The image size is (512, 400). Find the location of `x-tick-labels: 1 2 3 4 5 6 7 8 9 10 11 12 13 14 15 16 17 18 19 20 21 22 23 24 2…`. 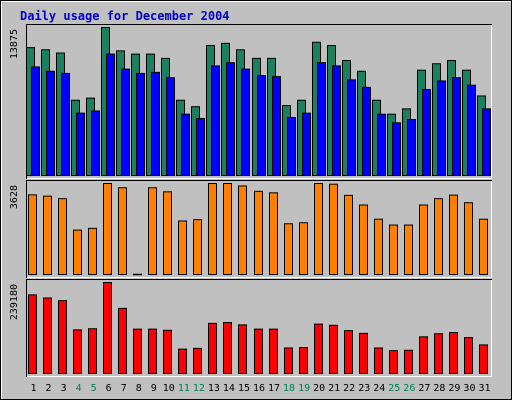

x-tick-labels: 1 2 3 4 5 6 7 8 9 10 11 12 13 14 15 16 17 18 19 20 21 22 23 24 2… is located at coordinates (261, 388).